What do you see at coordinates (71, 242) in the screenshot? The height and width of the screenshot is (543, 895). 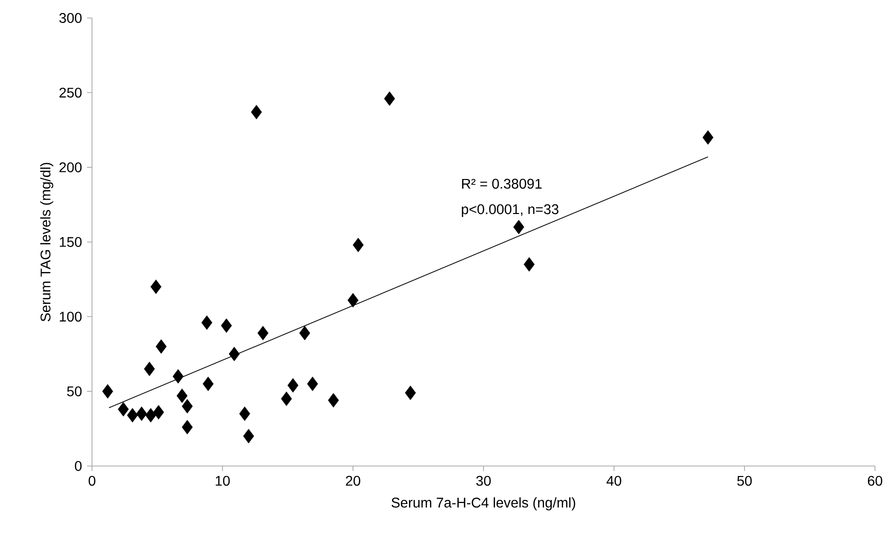 I see `y-tick-label: 150` at bounding box center [71, 242].